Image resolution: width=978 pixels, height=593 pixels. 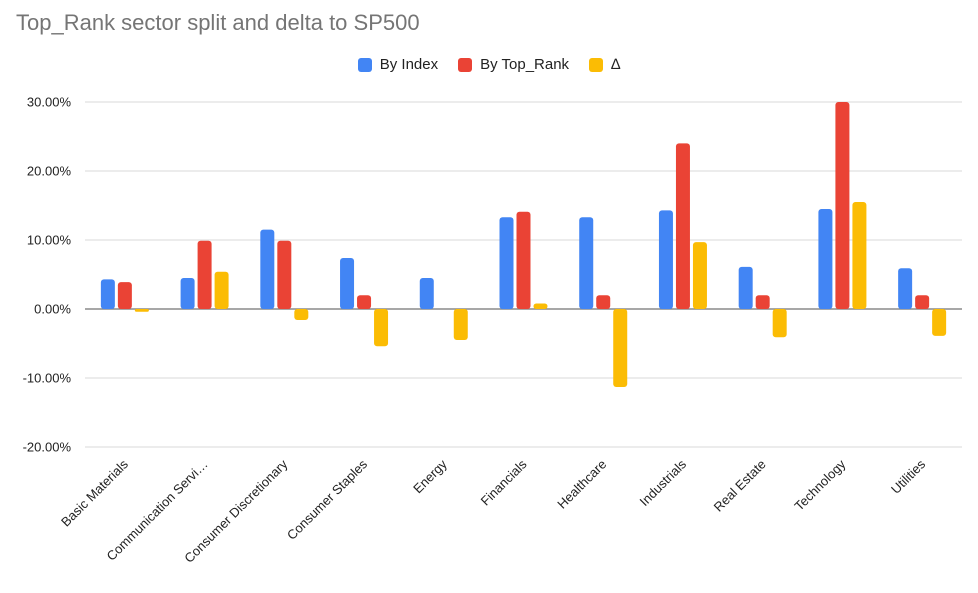 I want to click on y-tick-label: -10.00%, so click(x=47, y=378).